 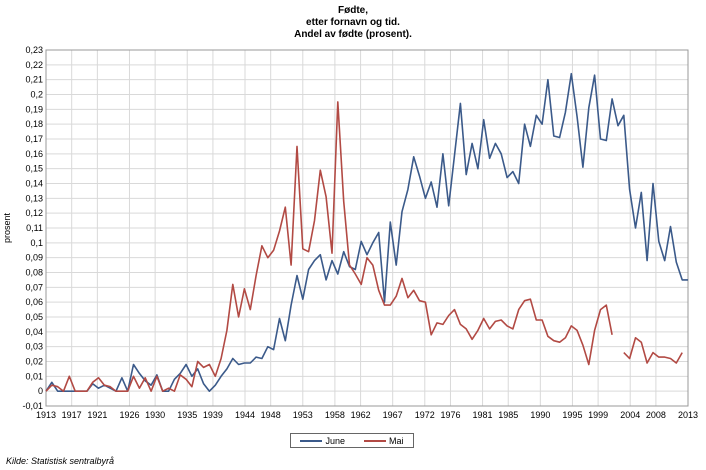 What do you see at coordinates (155, 415) in the screenshot?
I see `x-tick-label: 1930` at bounding box center [155, 415].